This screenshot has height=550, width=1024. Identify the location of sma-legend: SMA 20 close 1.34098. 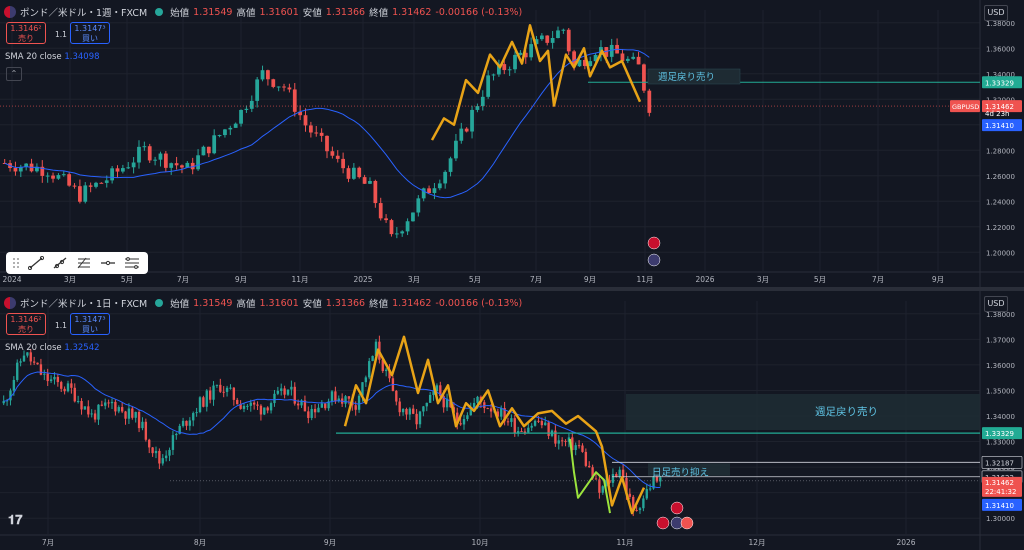
(52, 57).